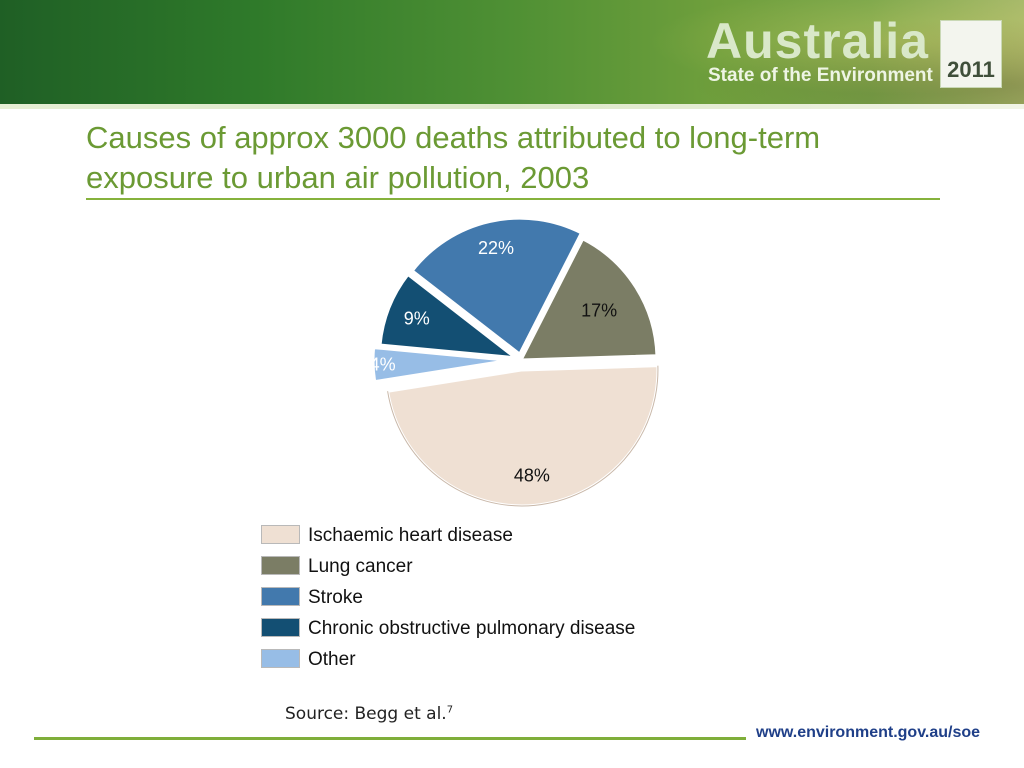  I want to click on banner-strip, so click(512, 106).